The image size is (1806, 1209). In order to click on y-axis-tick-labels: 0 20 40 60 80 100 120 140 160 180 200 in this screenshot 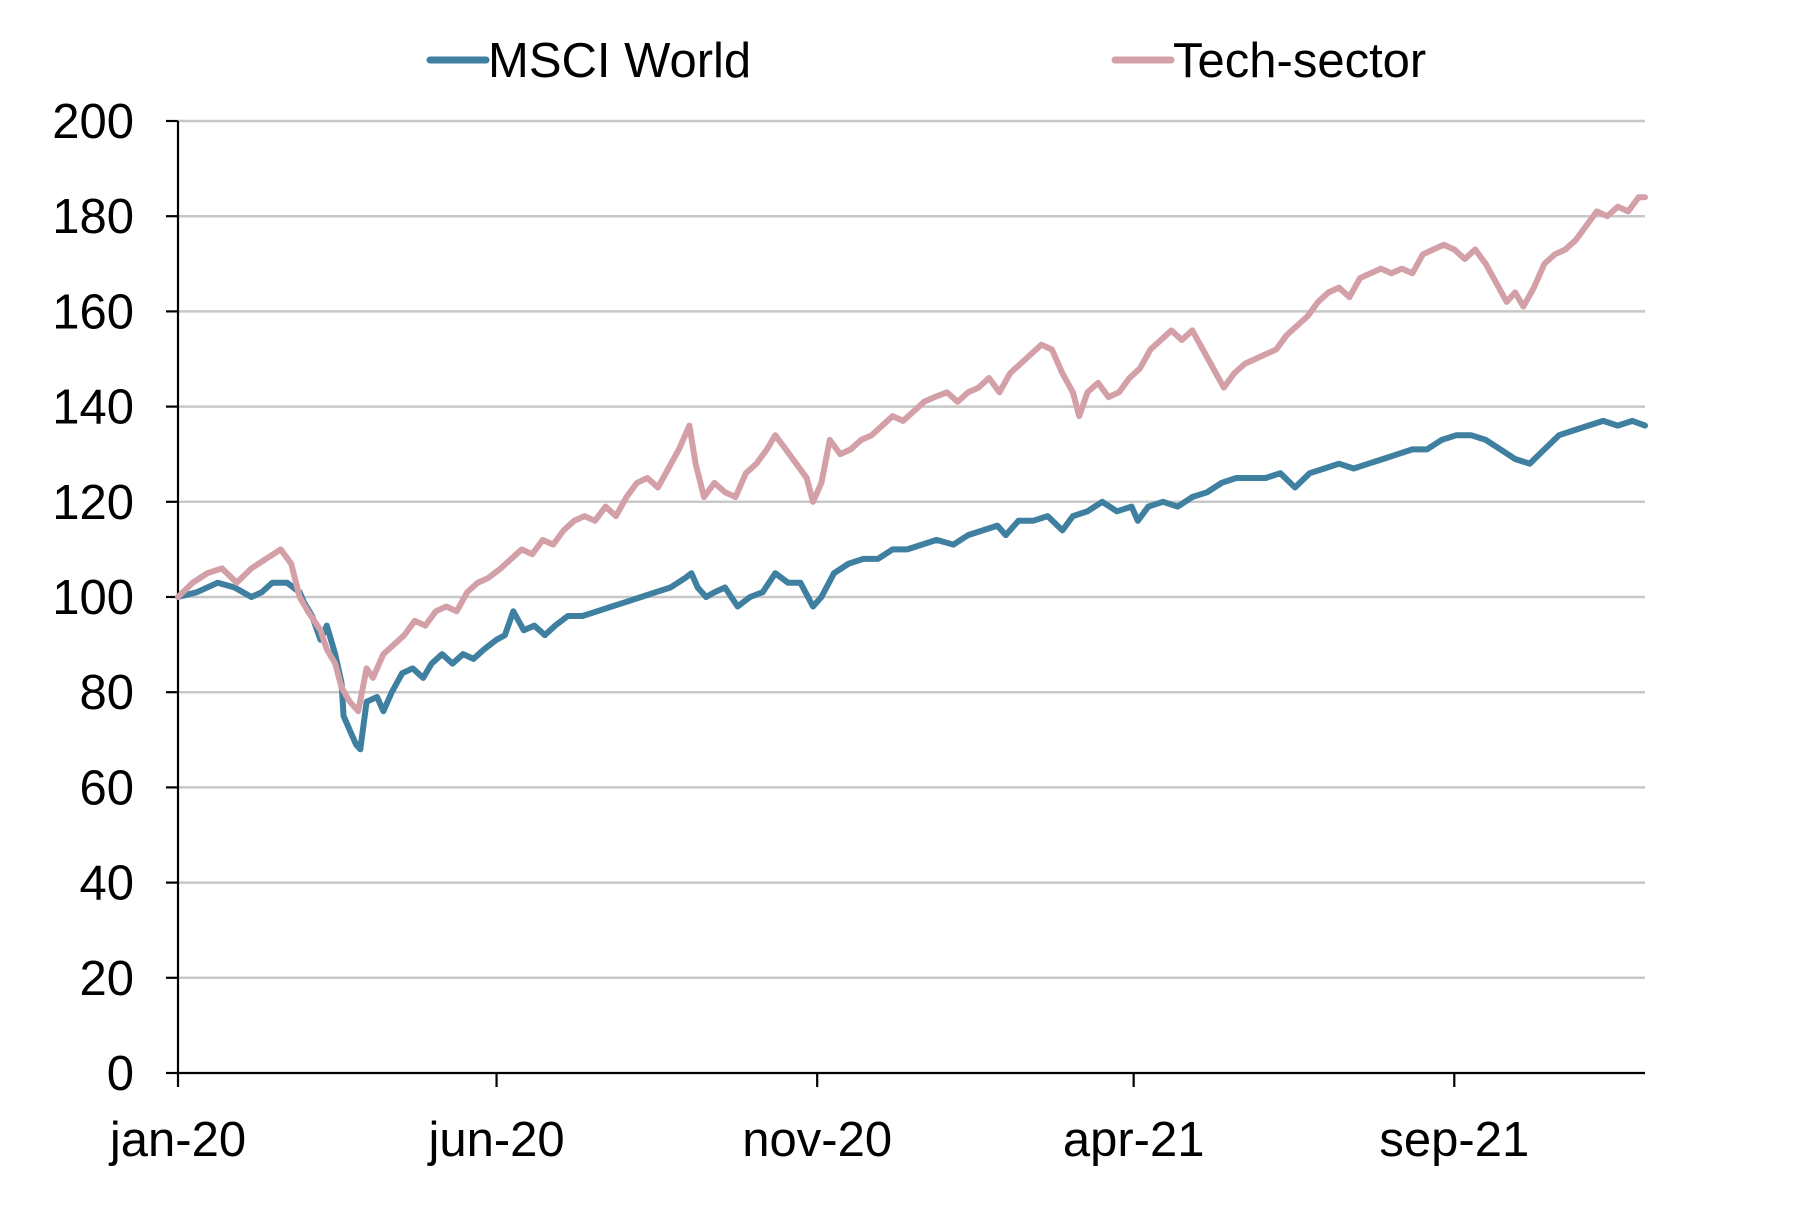, I will do `click(93, 598)`.